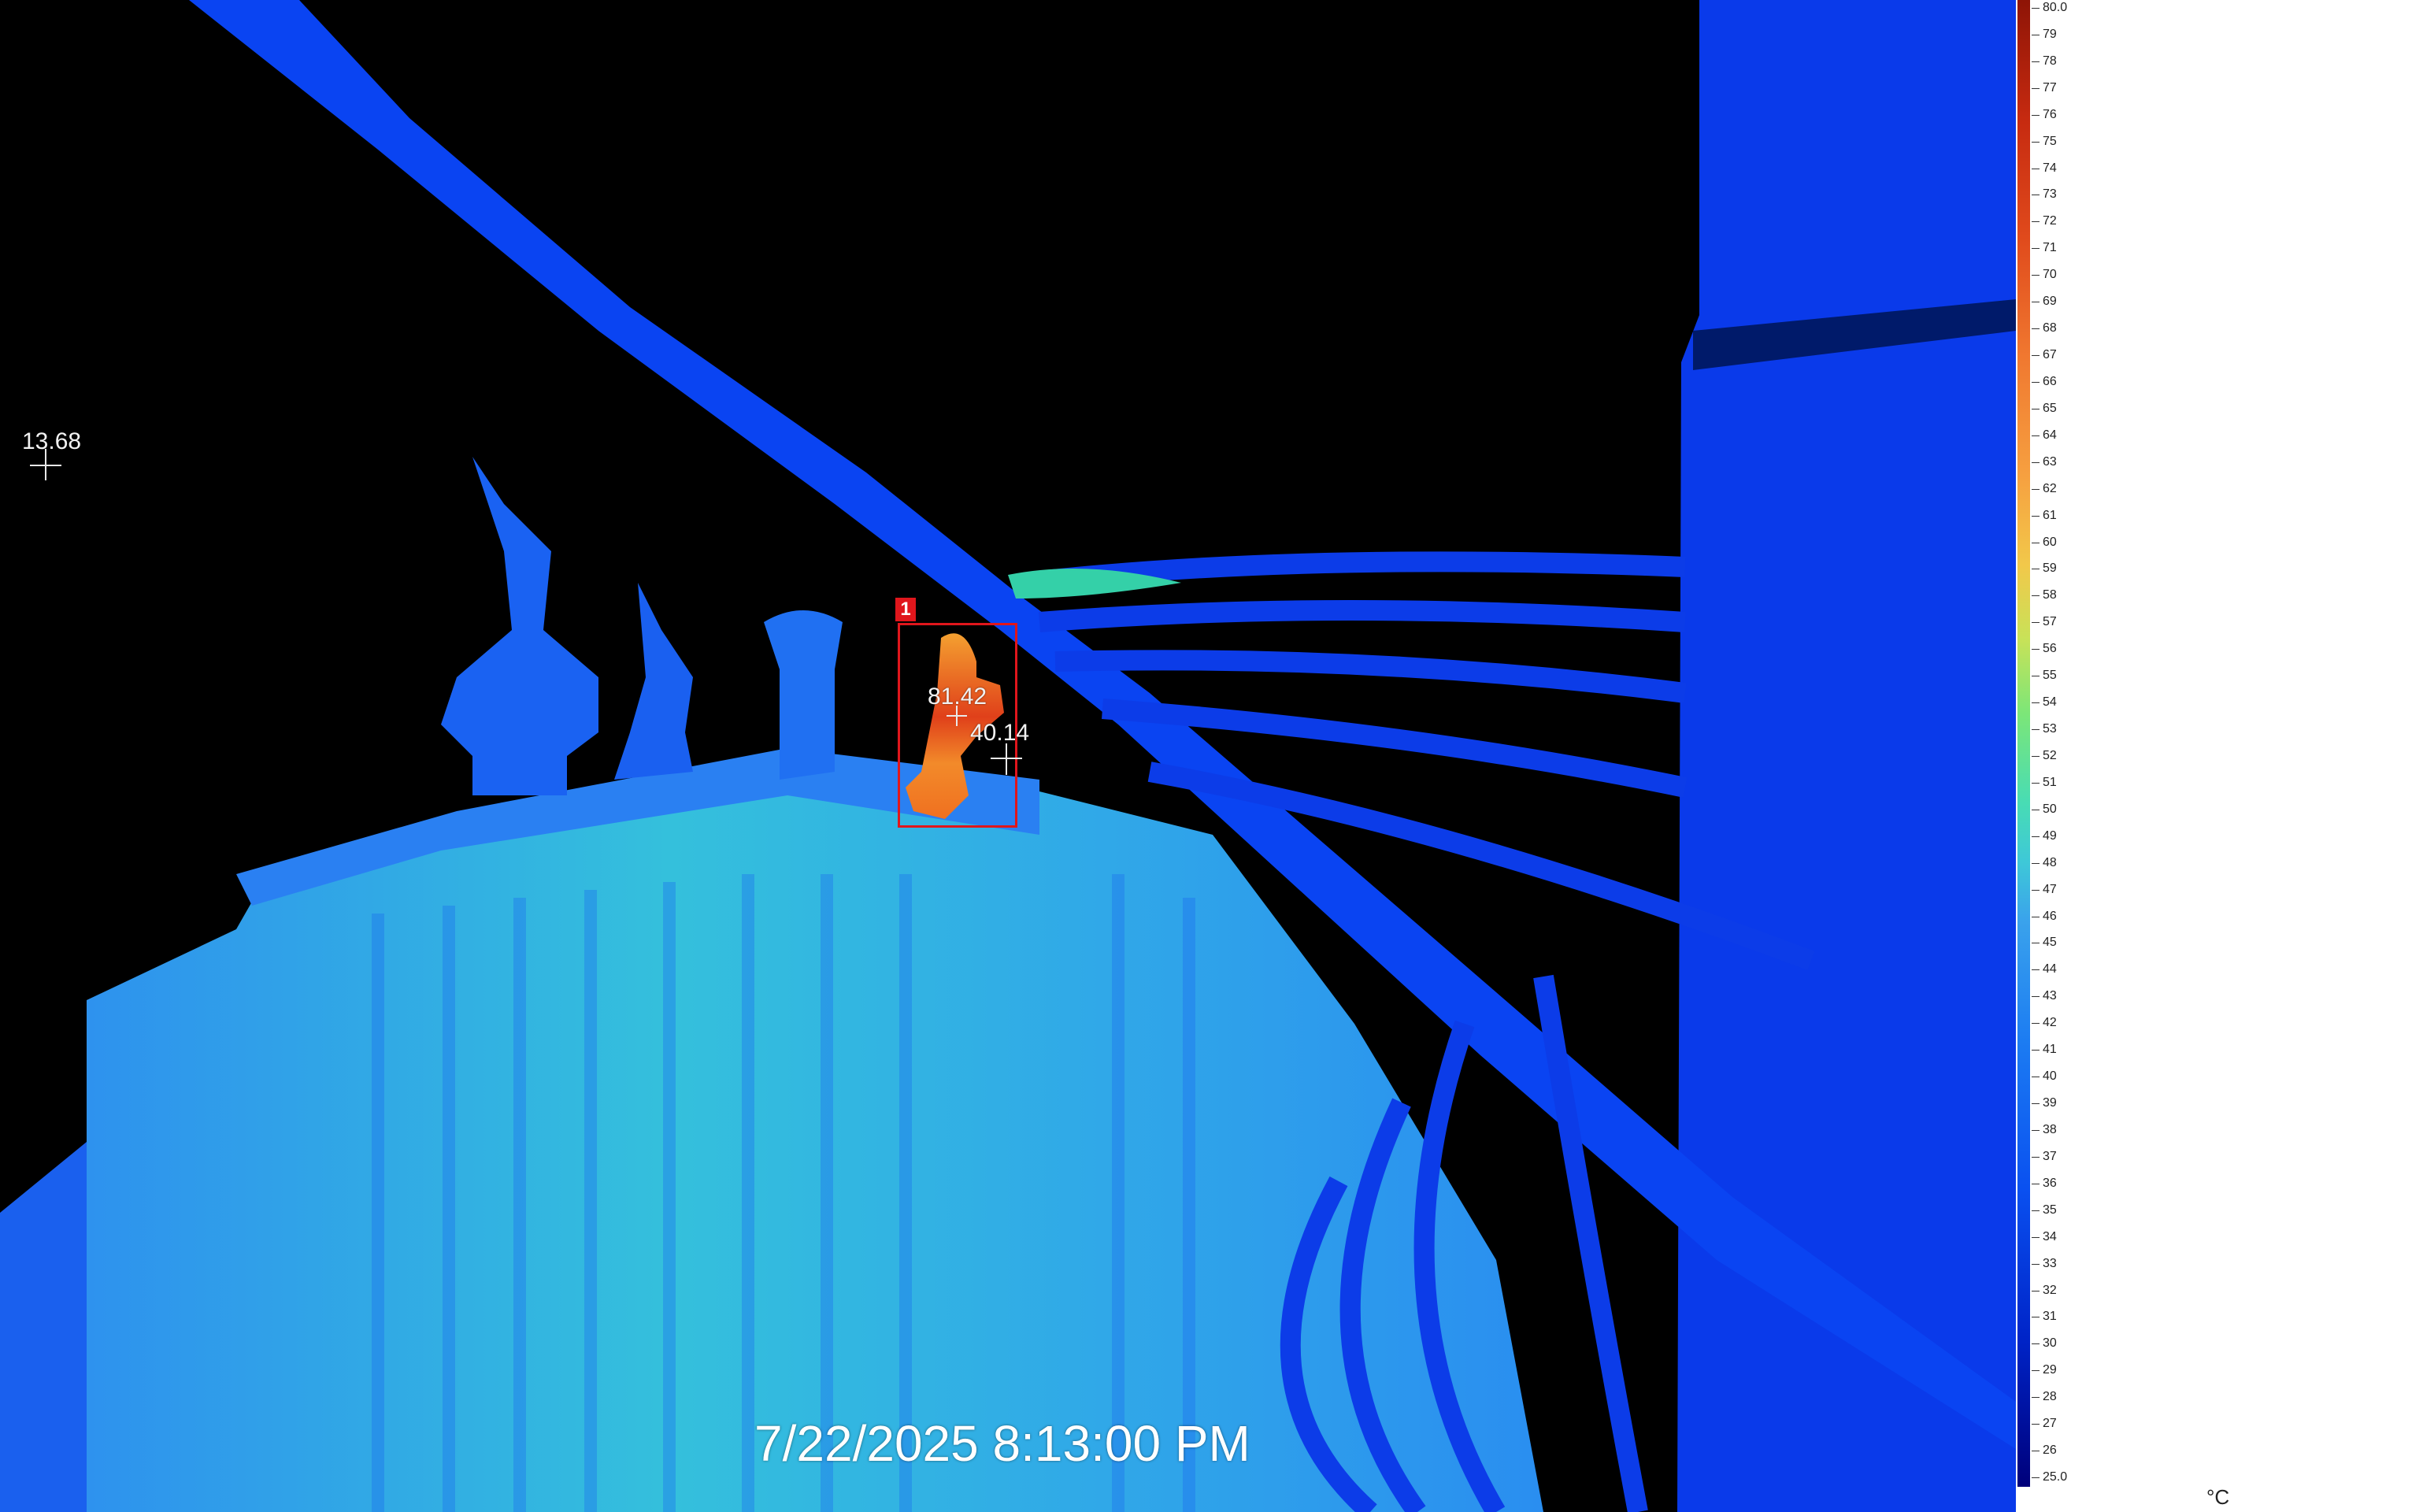 The image size is (2423, 1512). Describe the element at coordinates (2050, 114) in the screenshot. I see `scale-tick-label: 76` at that location.